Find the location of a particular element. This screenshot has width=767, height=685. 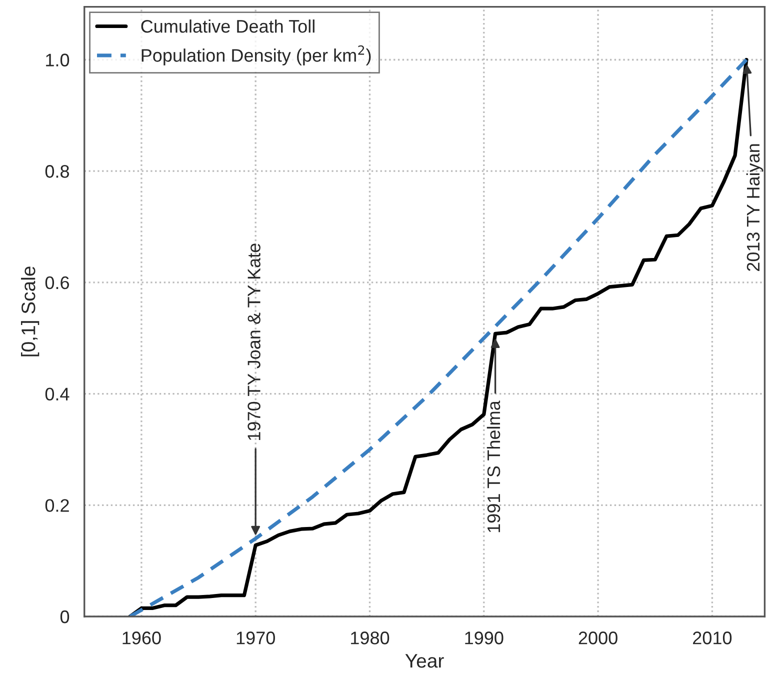

y-axis-title: [0,1] Scale is located at coordinates (30, 311).